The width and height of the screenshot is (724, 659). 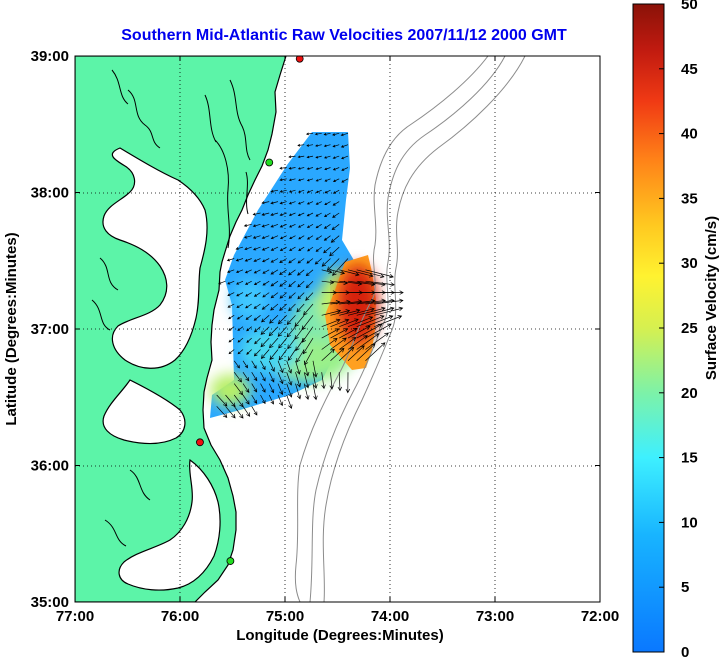 What do you see at coordinates (299, 59) in the screenshot?
I see `station-marker-red` at bounding box center [299, 59].